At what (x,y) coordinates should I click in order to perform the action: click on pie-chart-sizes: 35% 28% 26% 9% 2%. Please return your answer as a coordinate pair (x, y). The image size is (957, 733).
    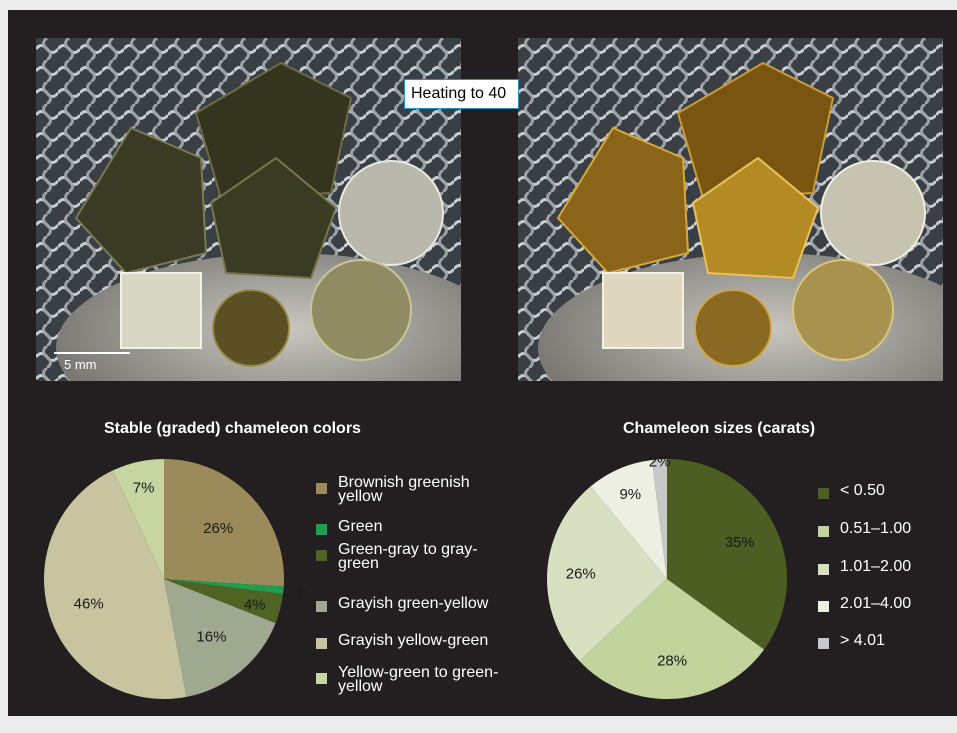
    Looking at the image, I should click on (667, 577).